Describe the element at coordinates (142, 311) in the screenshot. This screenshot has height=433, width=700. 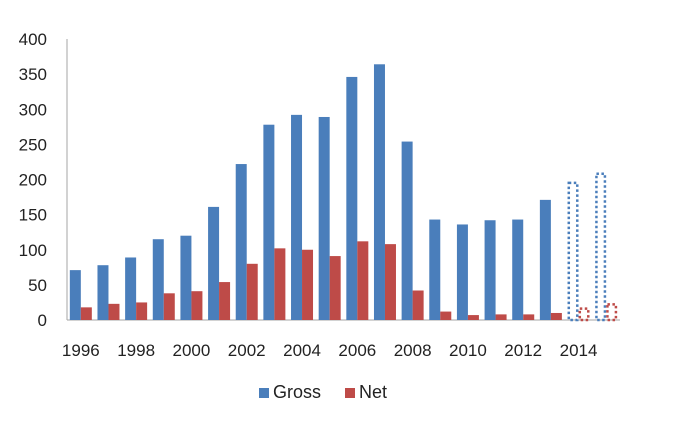
I see `bar-net-1998` at that location.